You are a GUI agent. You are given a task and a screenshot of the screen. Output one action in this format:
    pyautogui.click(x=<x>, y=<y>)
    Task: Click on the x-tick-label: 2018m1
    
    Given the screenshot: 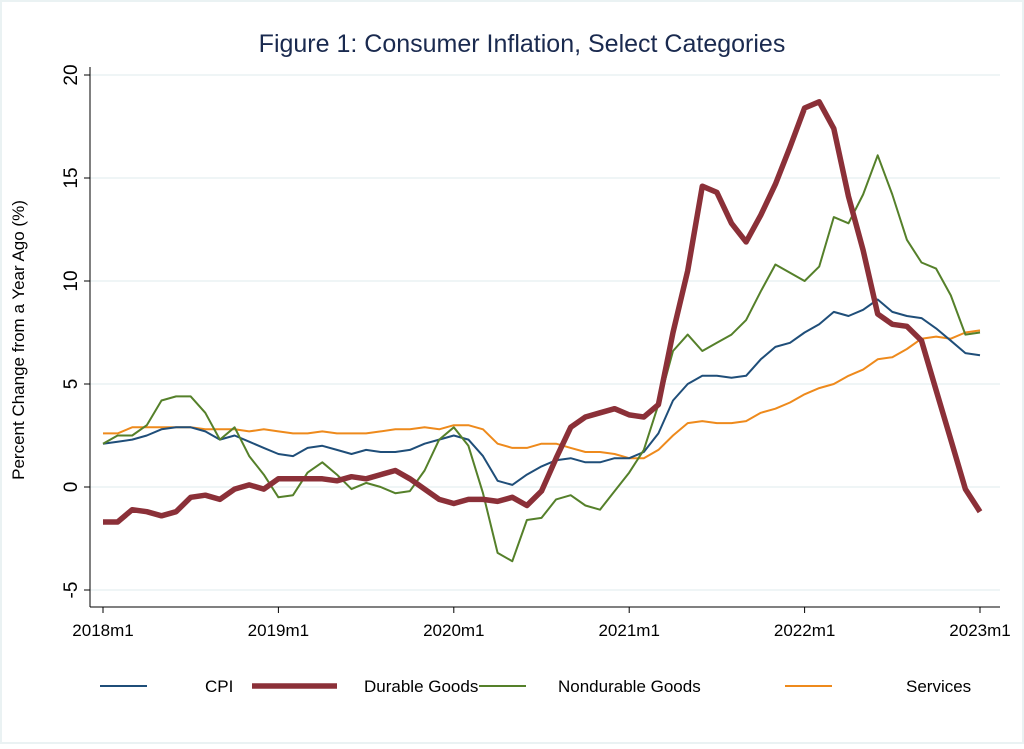 What is the action you would take?
    pyautogui.click(x=102, y=630)
    